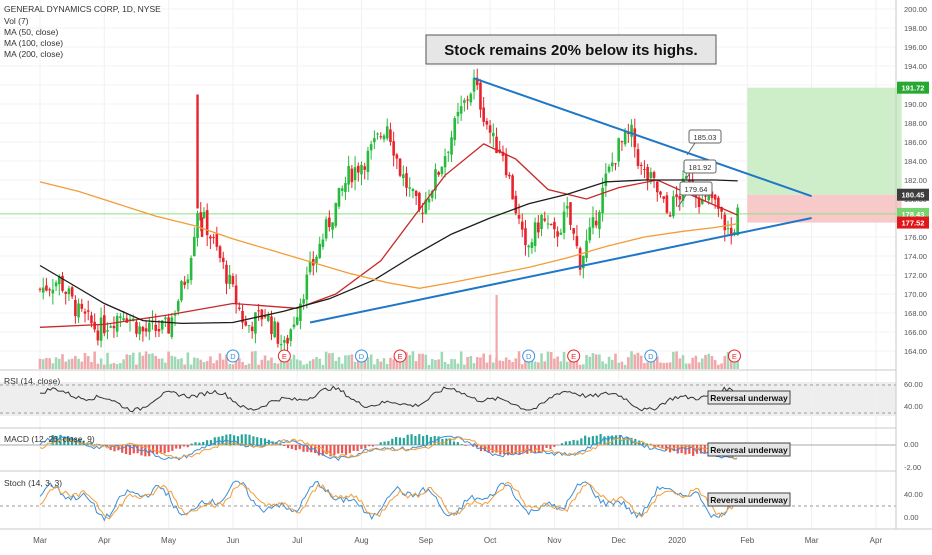 Image resolution: width=932 pixels, height=555 pixels. What do you see at coordinates (33, 43) in the screenshot?
I see `indicator-ma100: MA (100, close)` at bounding box center [33, 43].